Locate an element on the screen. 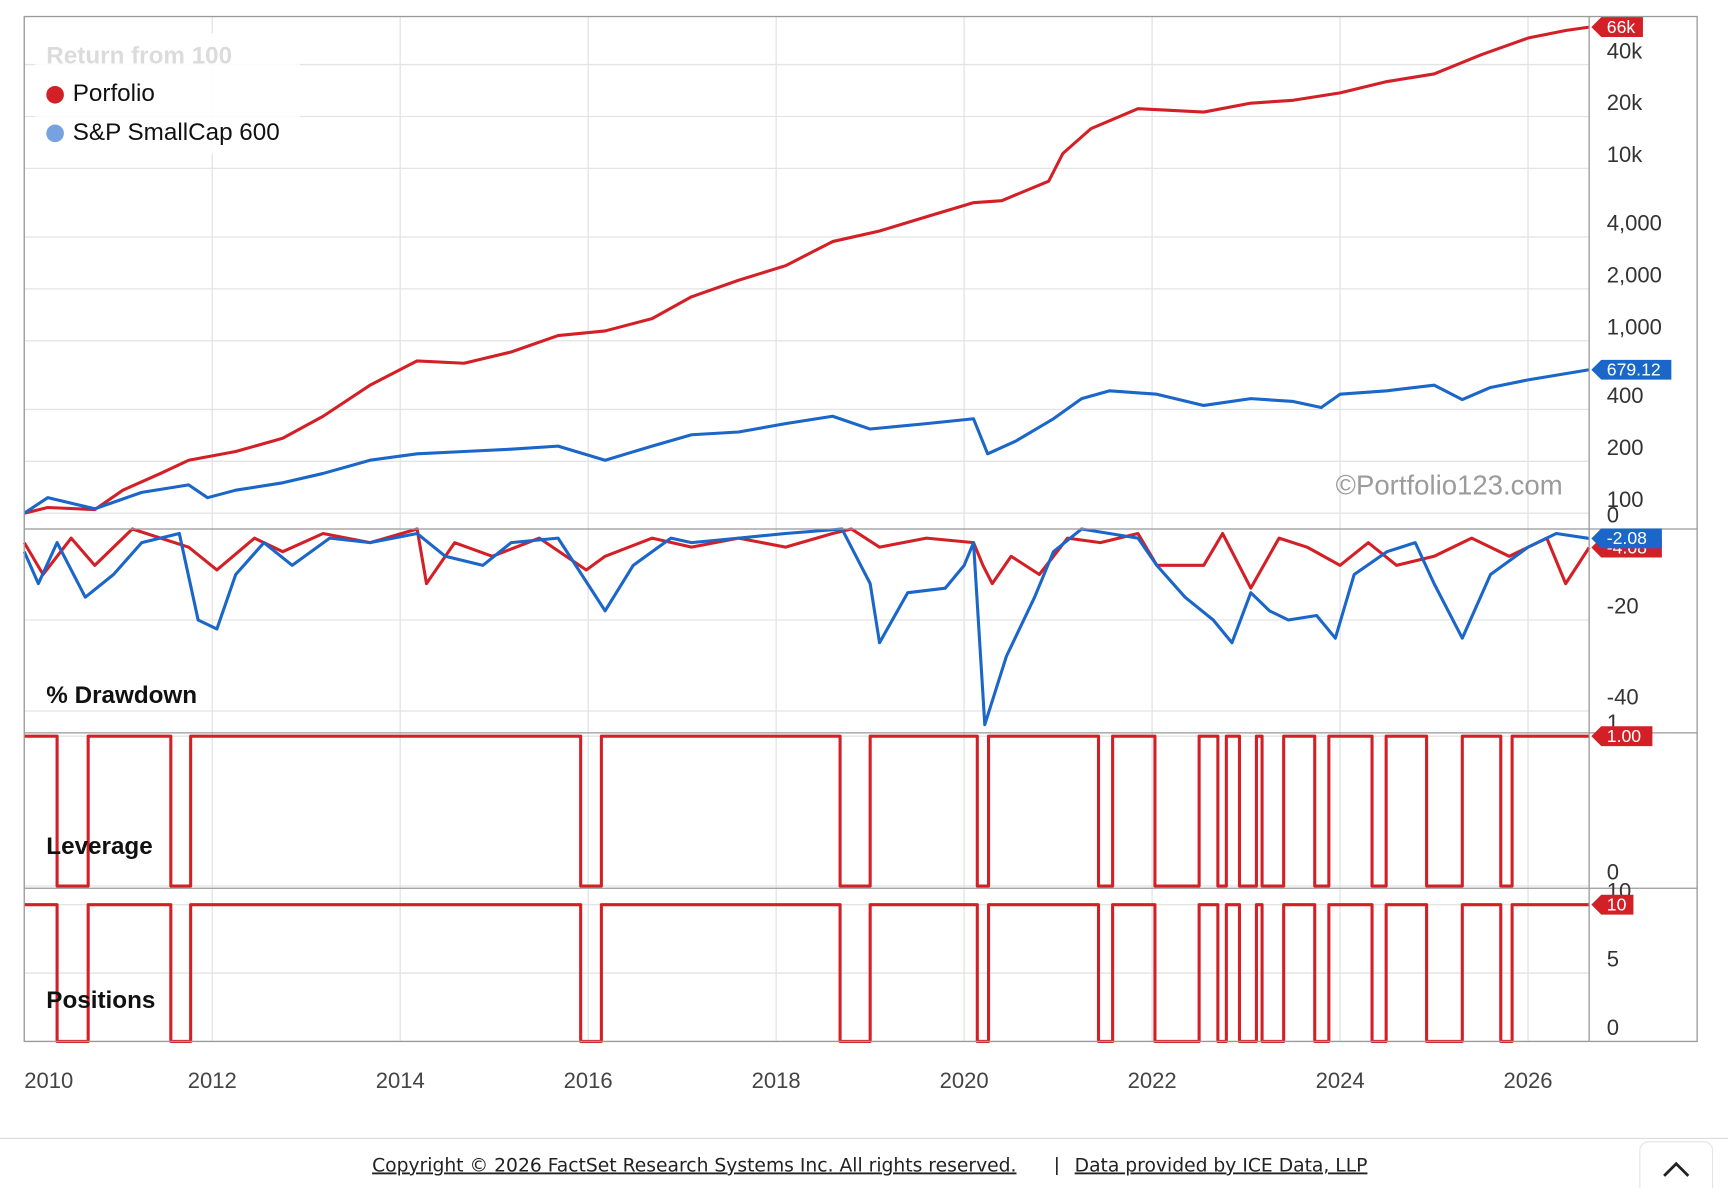 This screenshot has width=1728, height=1188. legend-bg is located at coordinates (167, 94).